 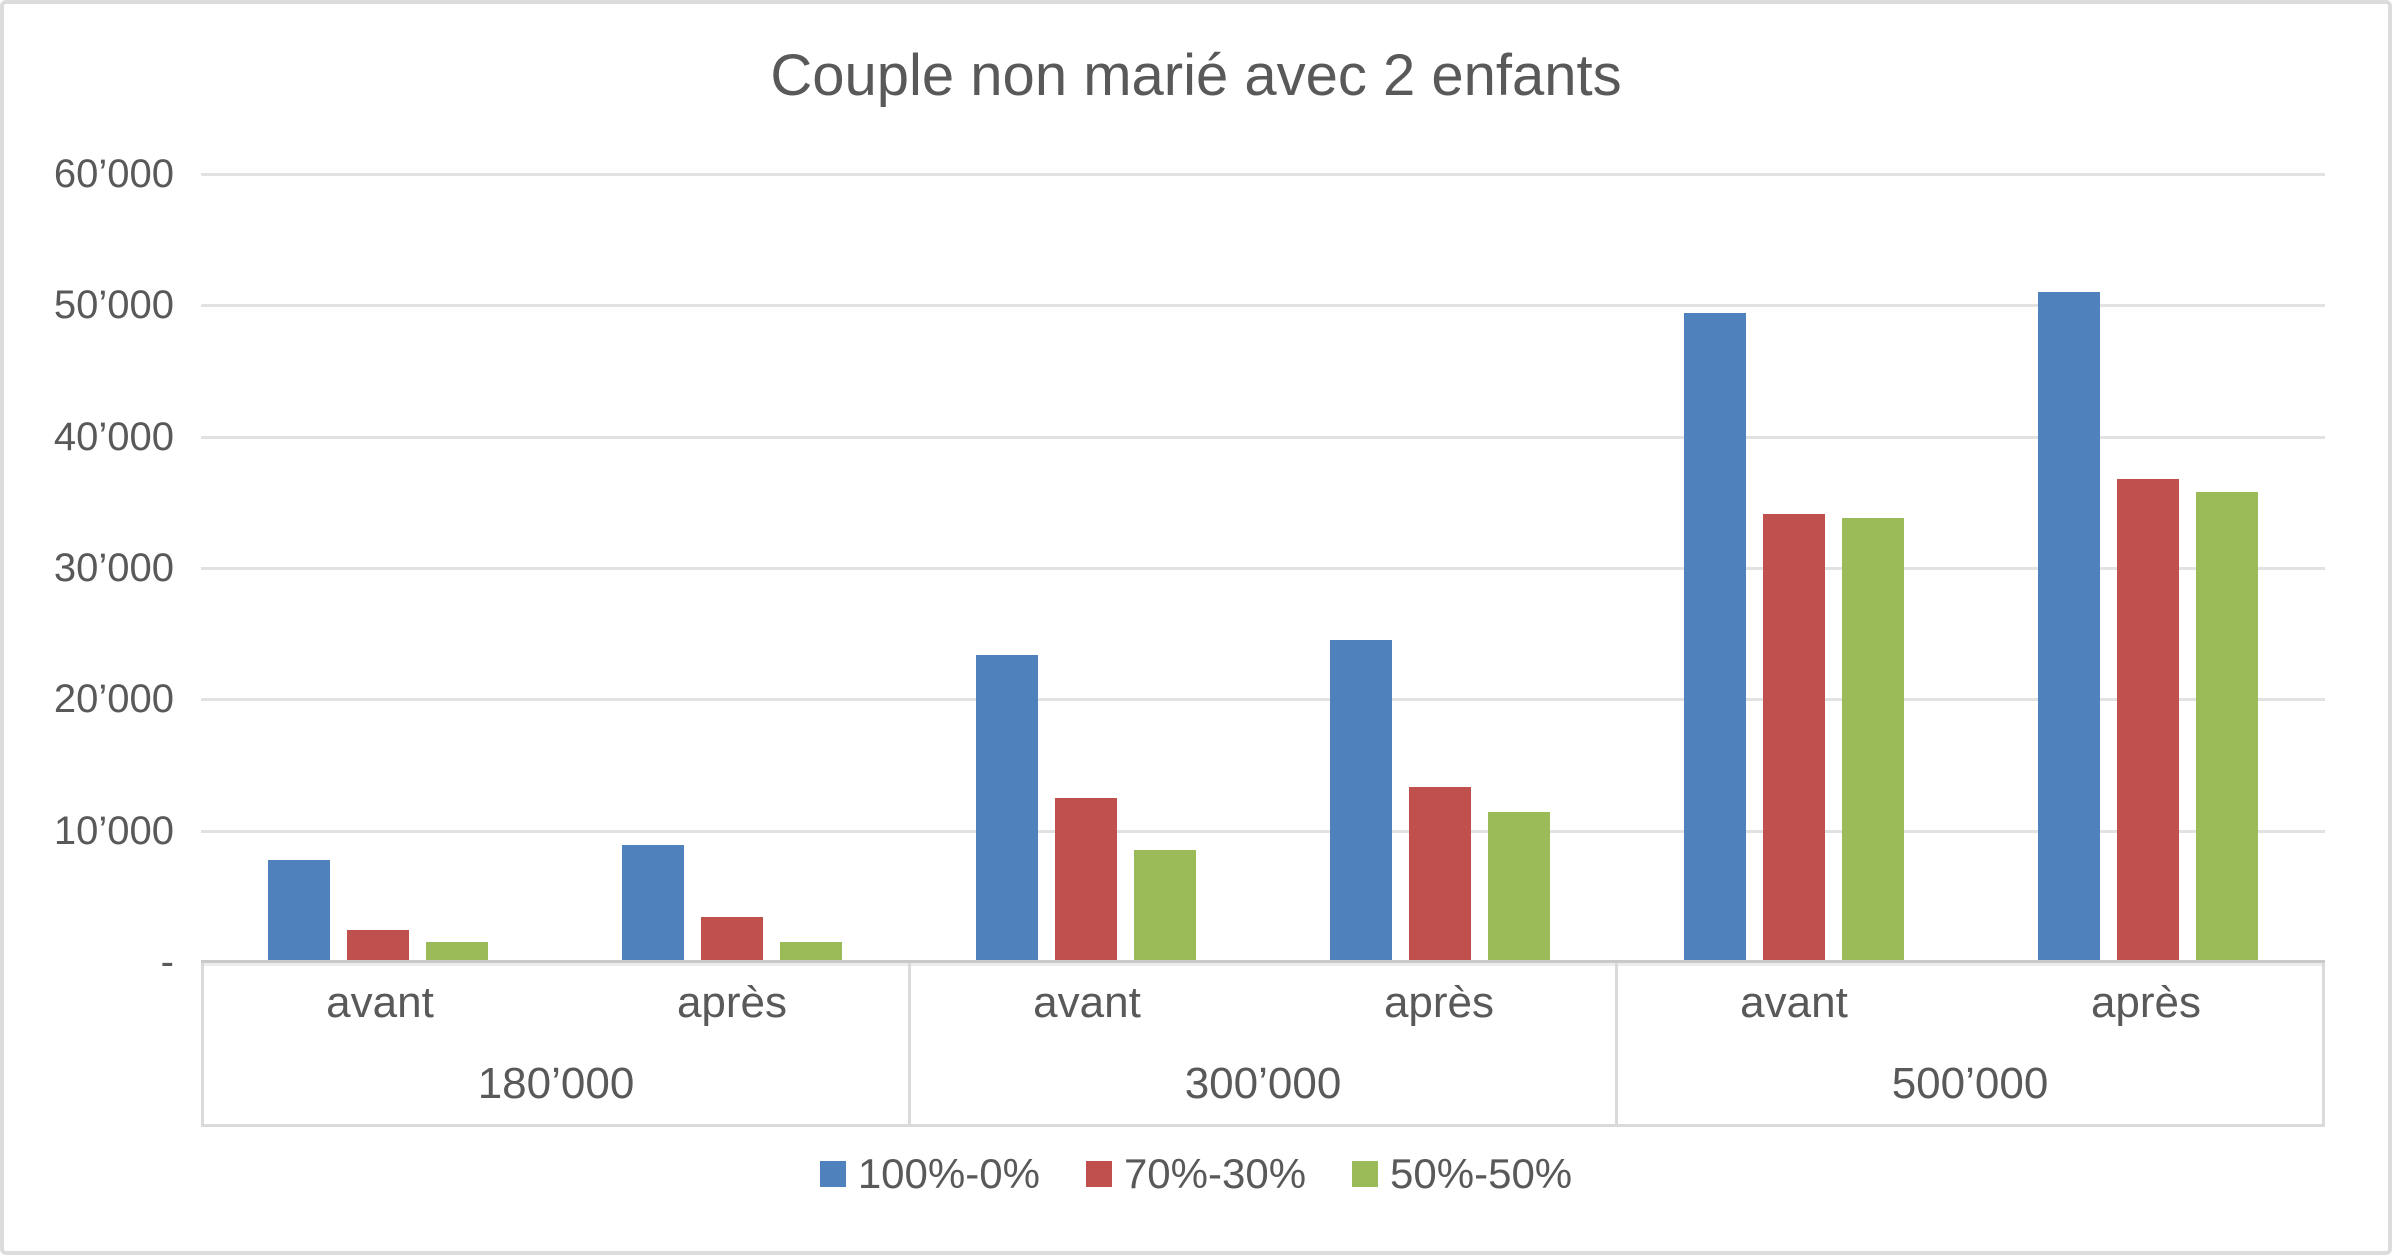 What do you see at coordinates (1519, 887) in the screenshot?
I see `bar-series2-group1-après` at bounding box center [1519, 887].